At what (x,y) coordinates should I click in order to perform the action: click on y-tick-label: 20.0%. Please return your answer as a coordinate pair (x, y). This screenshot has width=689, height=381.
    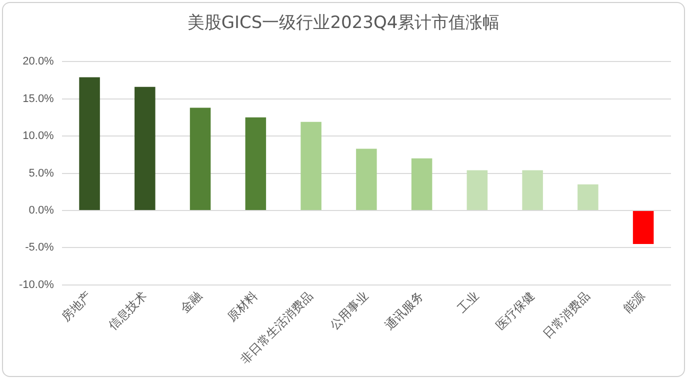
    Looking at the image, I should click on (38, 62).